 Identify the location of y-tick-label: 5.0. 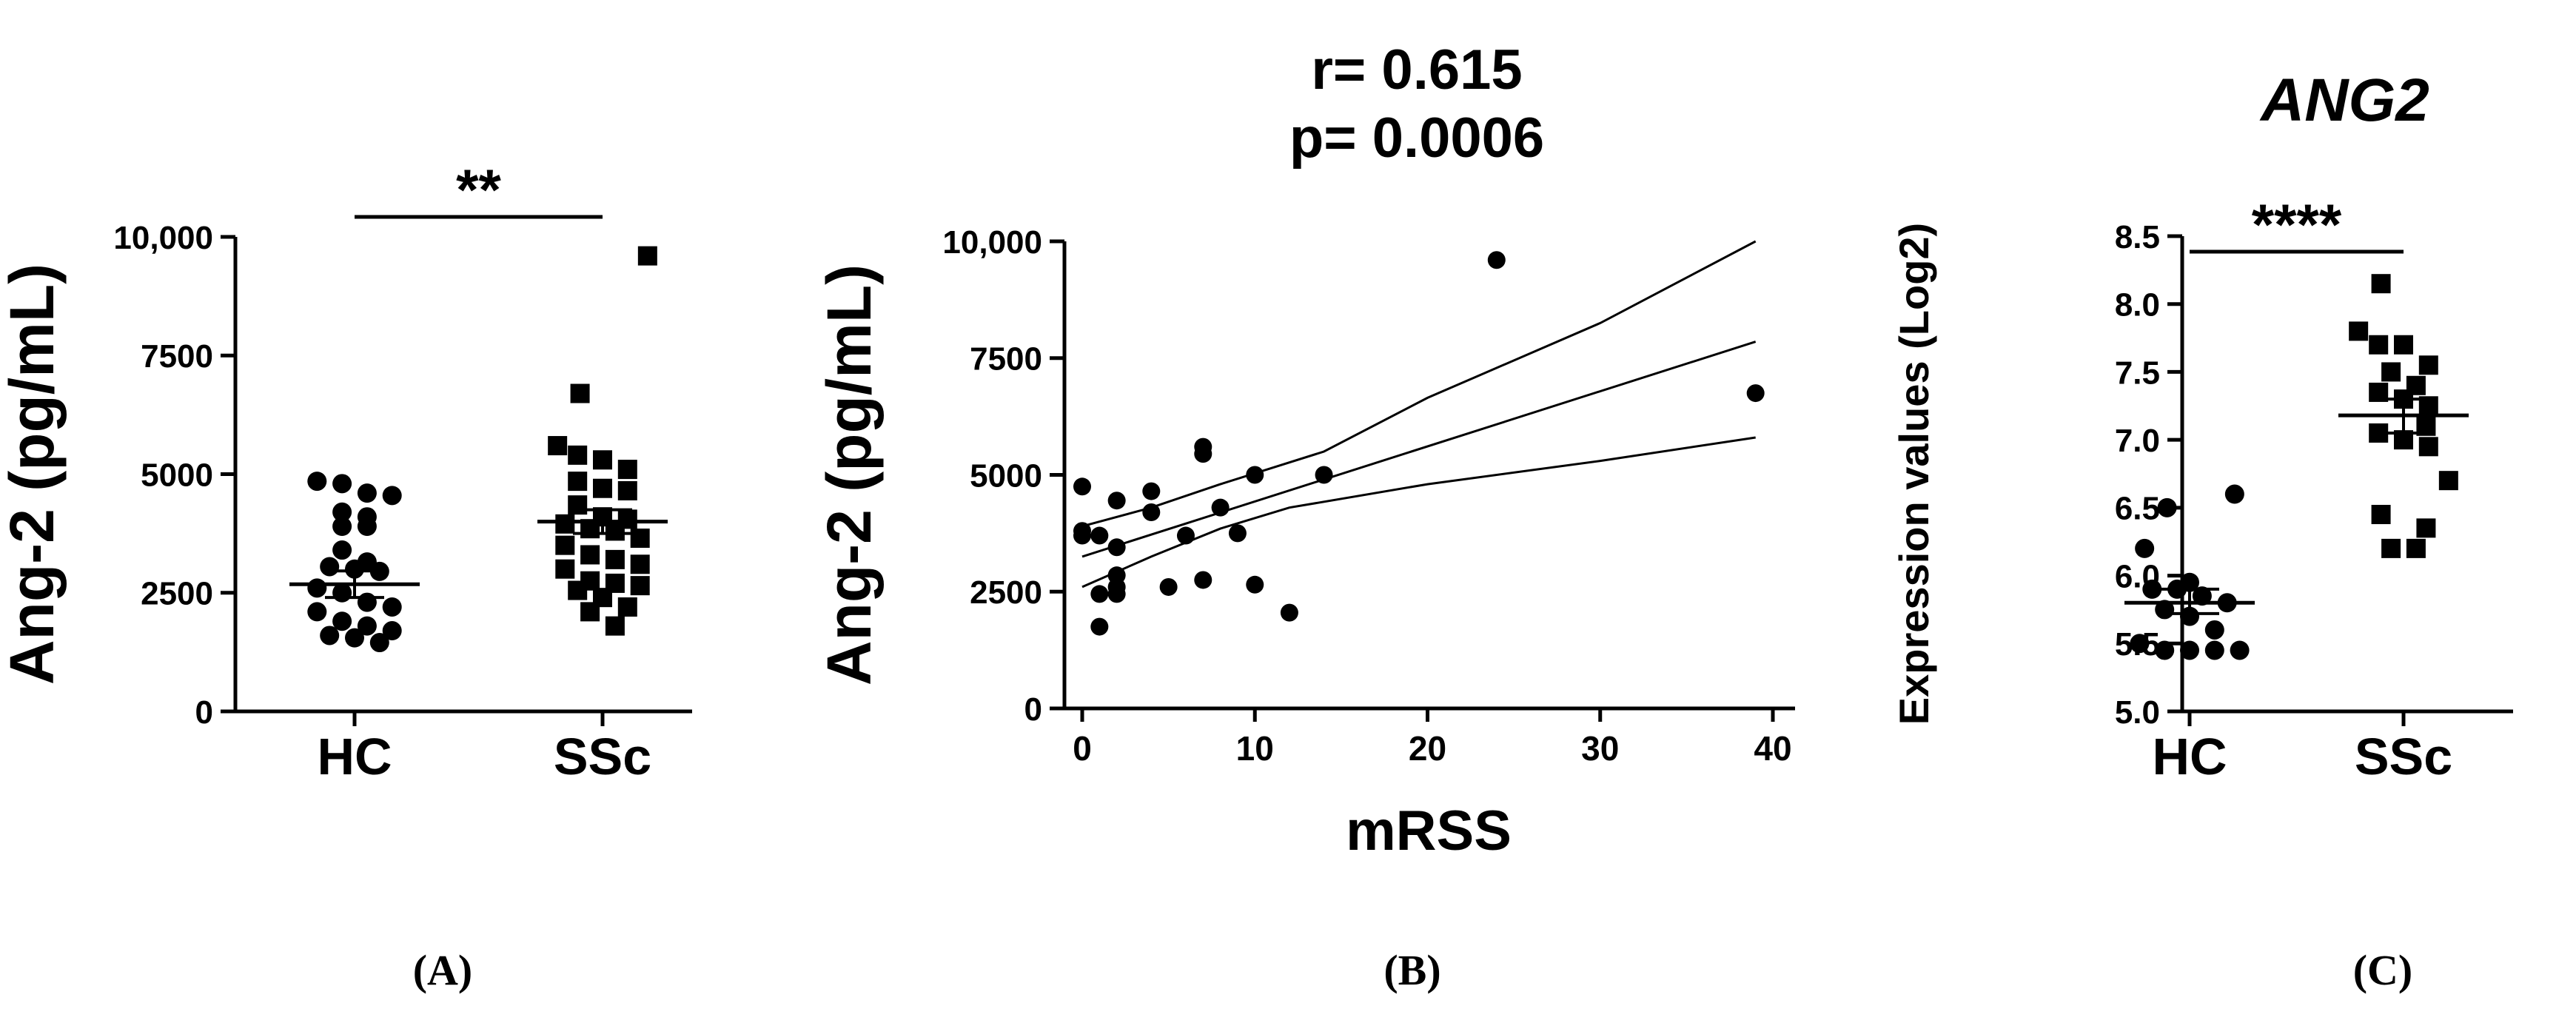
(2137, 712).